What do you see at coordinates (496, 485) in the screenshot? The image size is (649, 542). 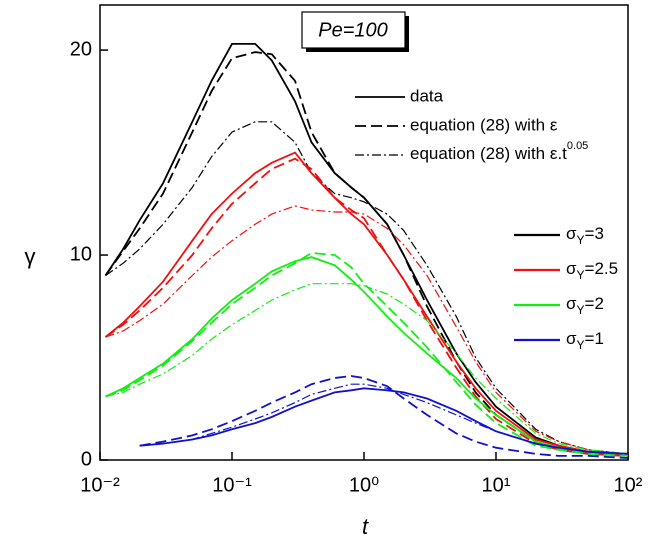 I see `x-tick-label: 10¹` at bounding box center [496, 485].